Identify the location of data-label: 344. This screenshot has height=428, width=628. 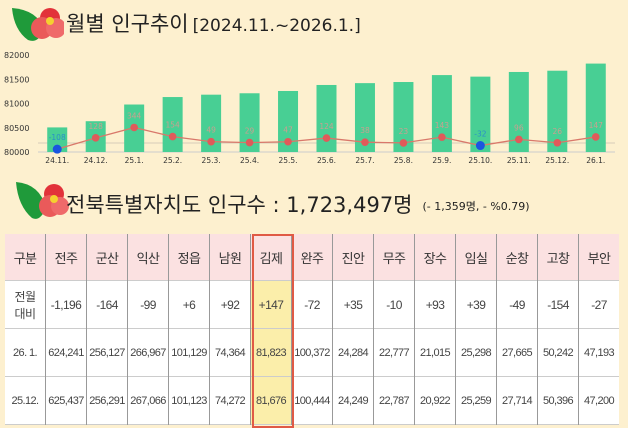
(134, 115).